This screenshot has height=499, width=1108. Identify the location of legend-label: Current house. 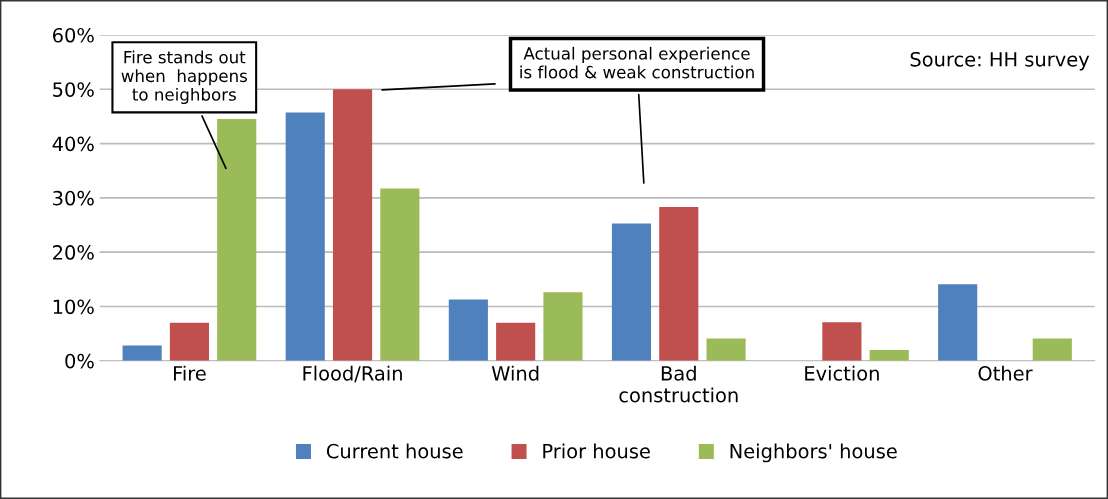
(394, 451).